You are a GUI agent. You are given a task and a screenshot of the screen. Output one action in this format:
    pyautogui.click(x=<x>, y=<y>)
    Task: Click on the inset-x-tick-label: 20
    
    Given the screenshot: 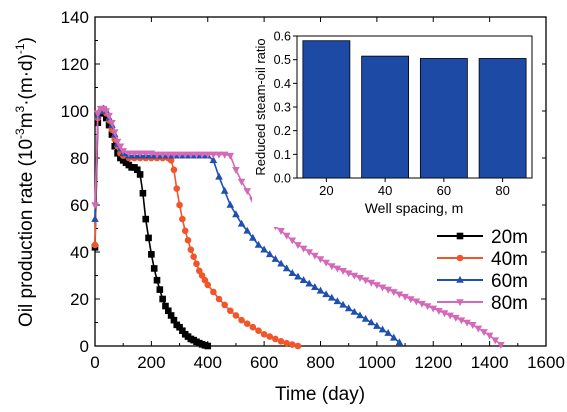 What is the action you would take?
    pyautogui.click(x=326, y=190)
    